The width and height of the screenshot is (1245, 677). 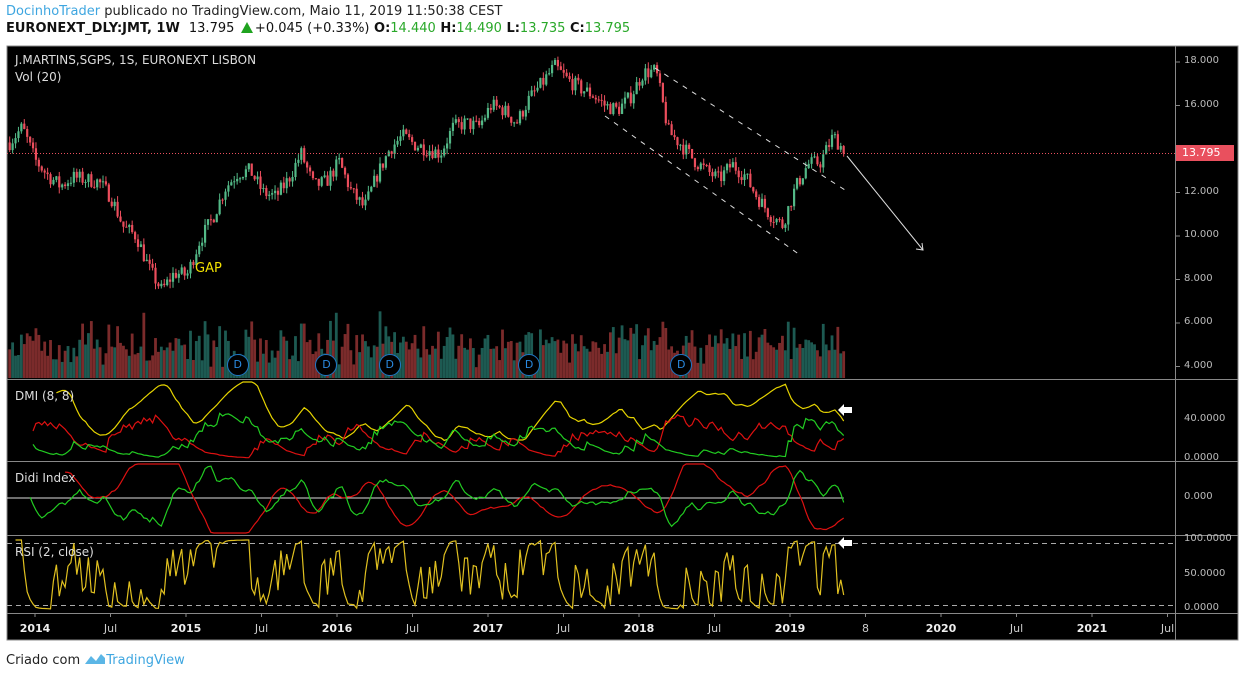 I want to click on trend-arrow-line, so click(x=885, y=203).